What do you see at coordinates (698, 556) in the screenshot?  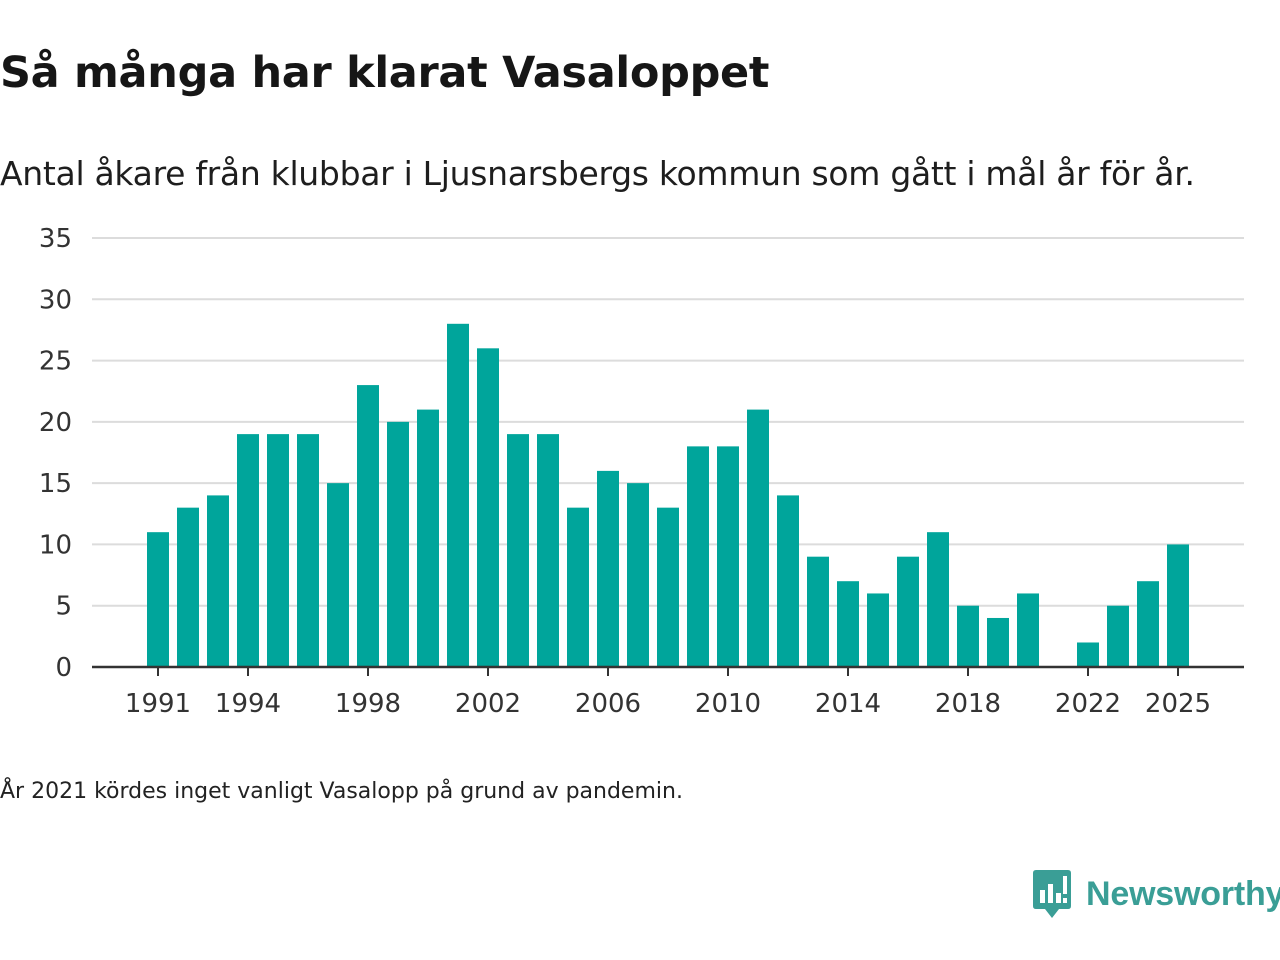 I see `bar-2009` at bounding box center [698, 556].